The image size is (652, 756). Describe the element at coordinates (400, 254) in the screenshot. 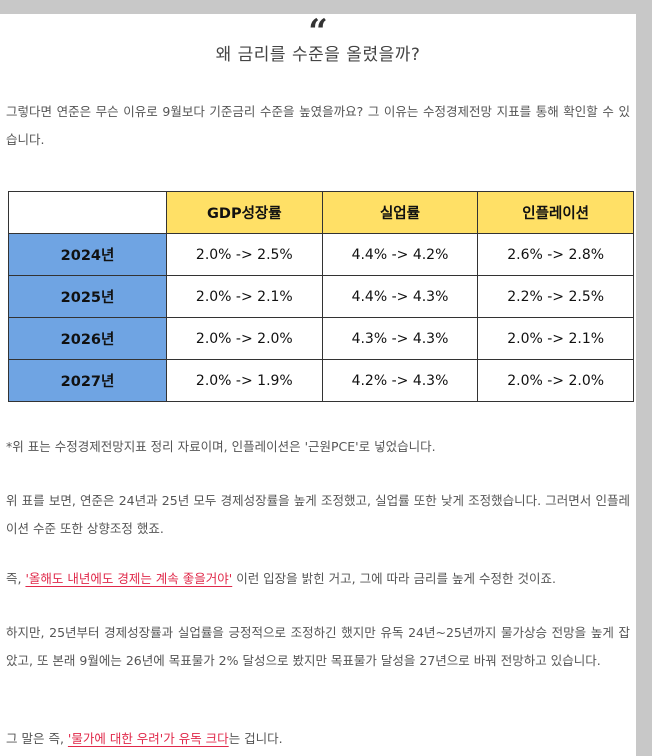

I see `unemployment-cell: 4.4% -> 4.2%` at that location.